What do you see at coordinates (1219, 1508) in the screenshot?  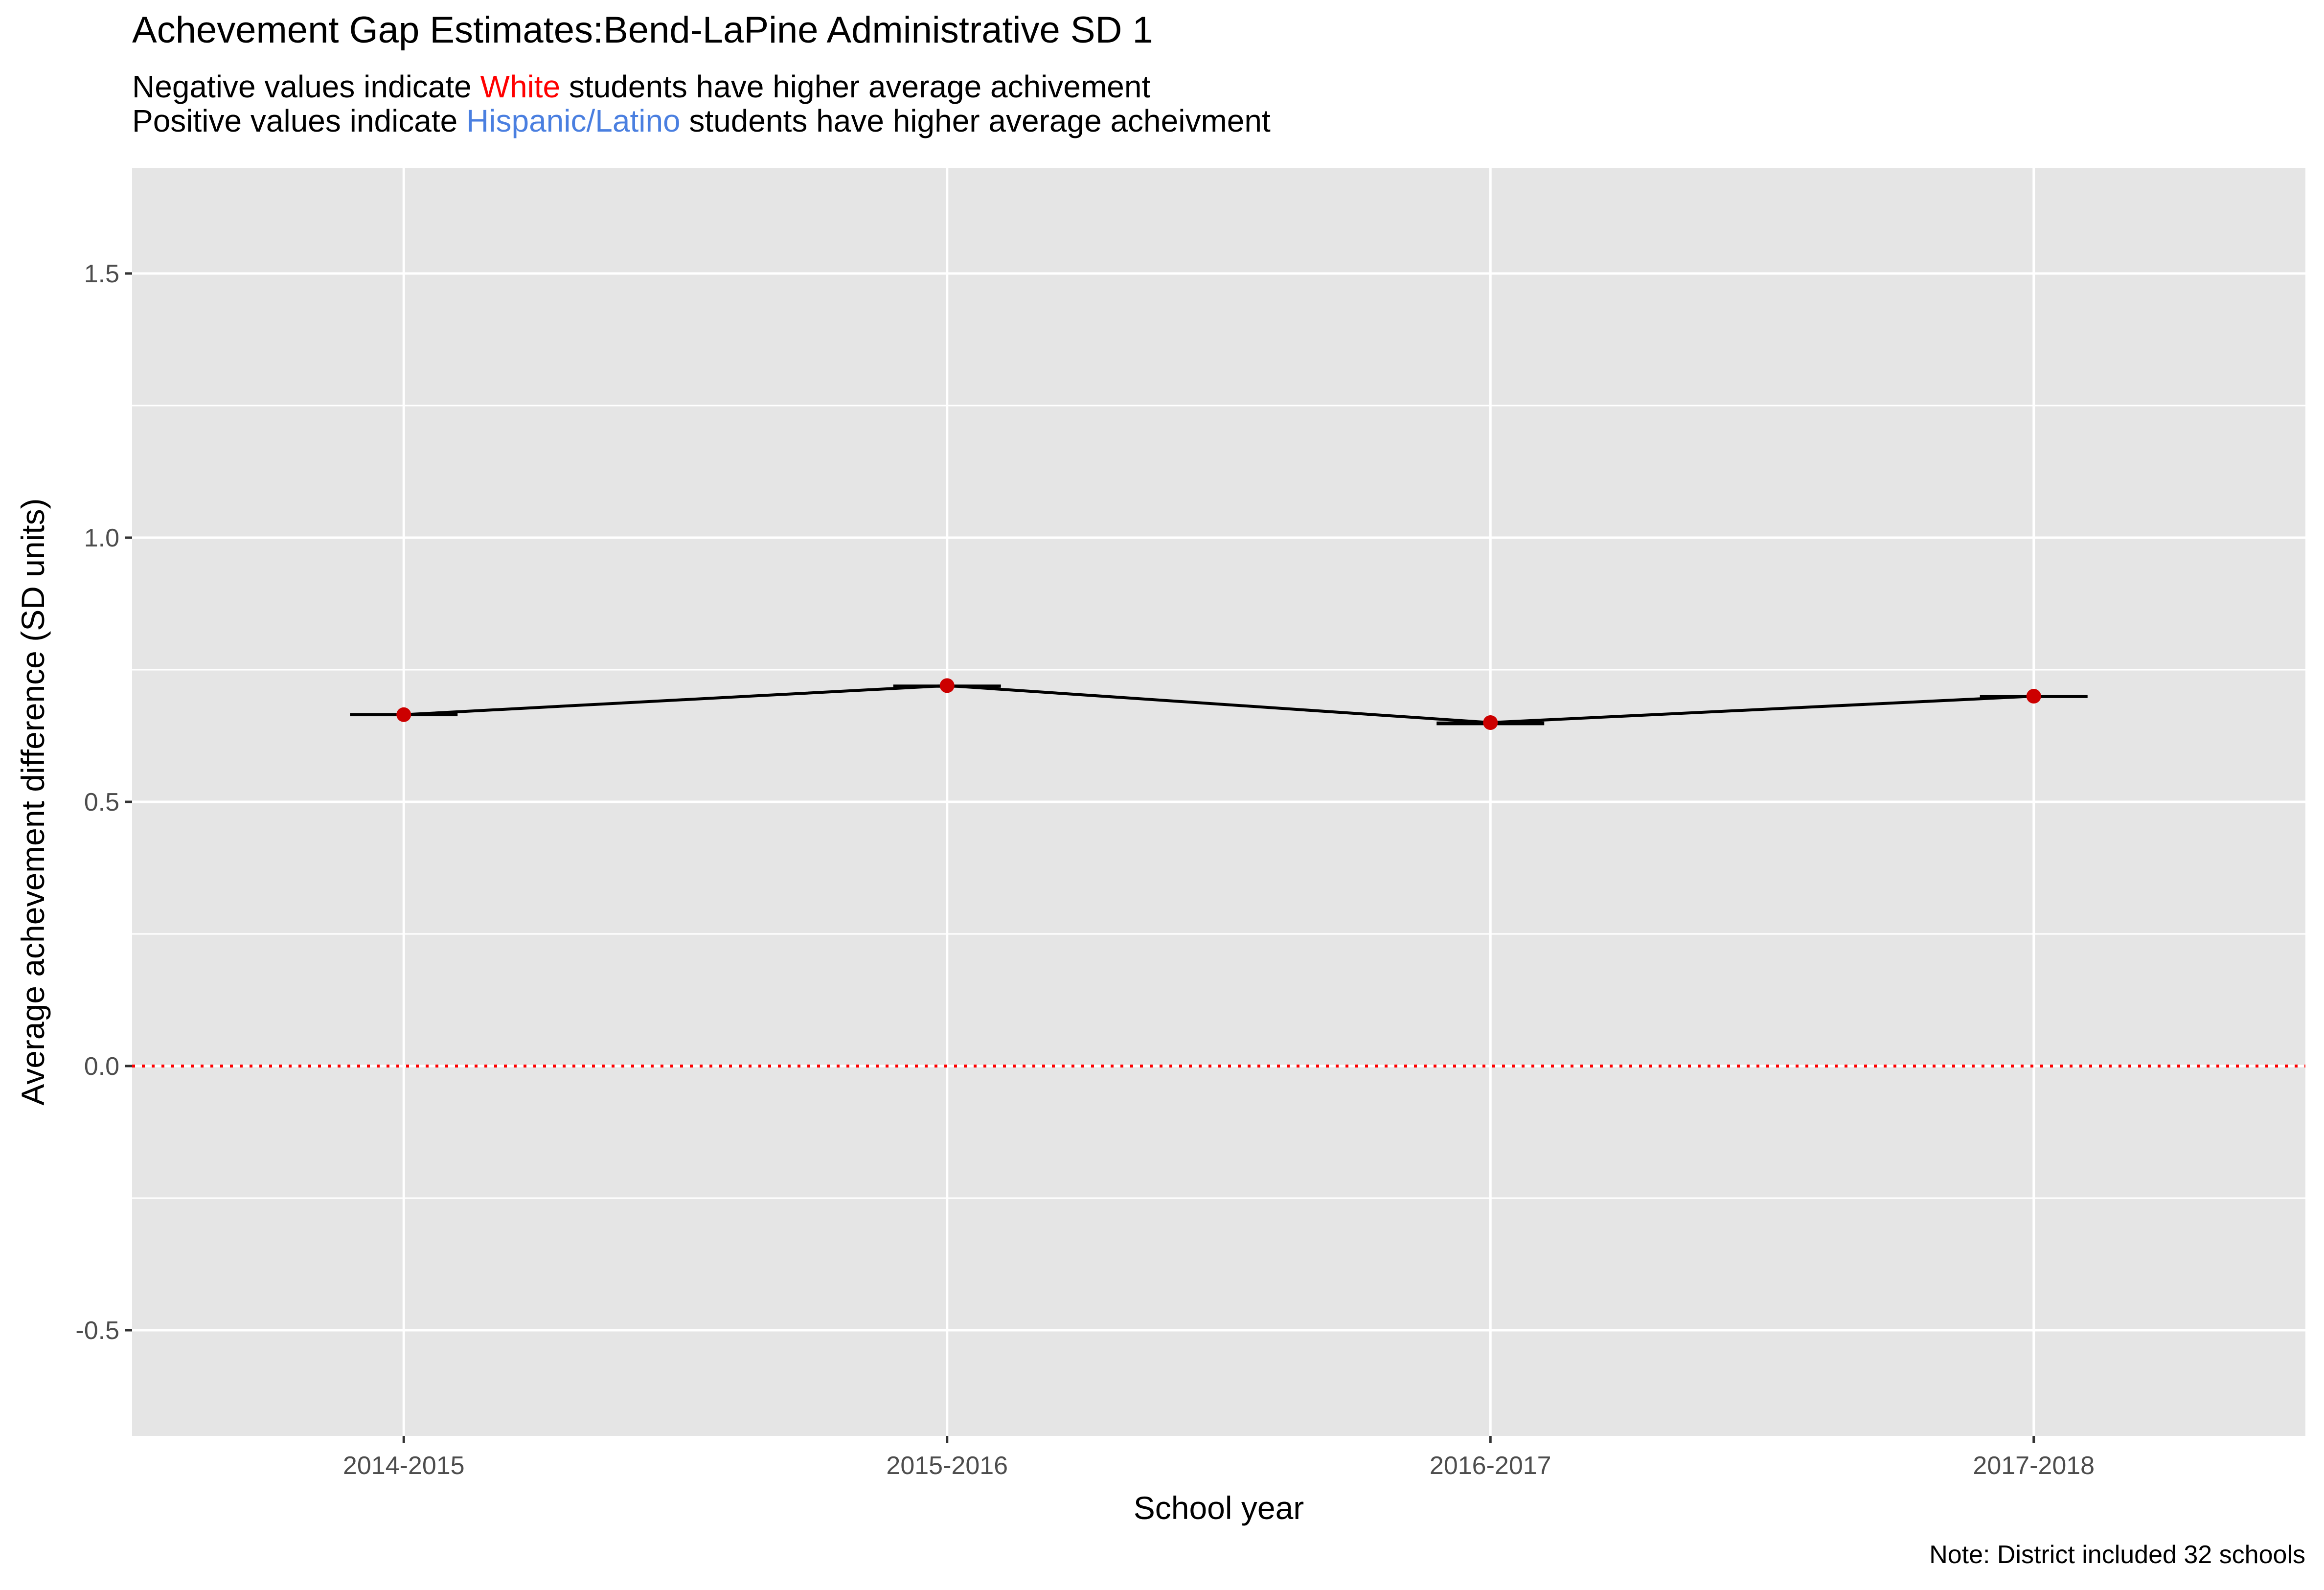 I see `x-axis-title: School year` at bounding box center [1219, 1508].